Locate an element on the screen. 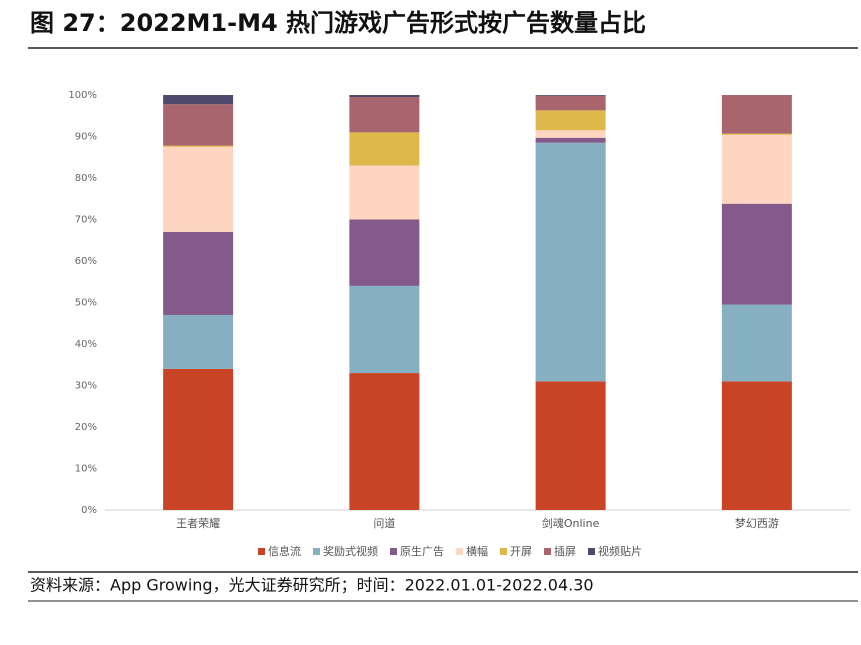 Image resolution: width=861 pixels, height=645 pixels. x-tick-label: 剑魂Online is located at coordinates (571, 523).